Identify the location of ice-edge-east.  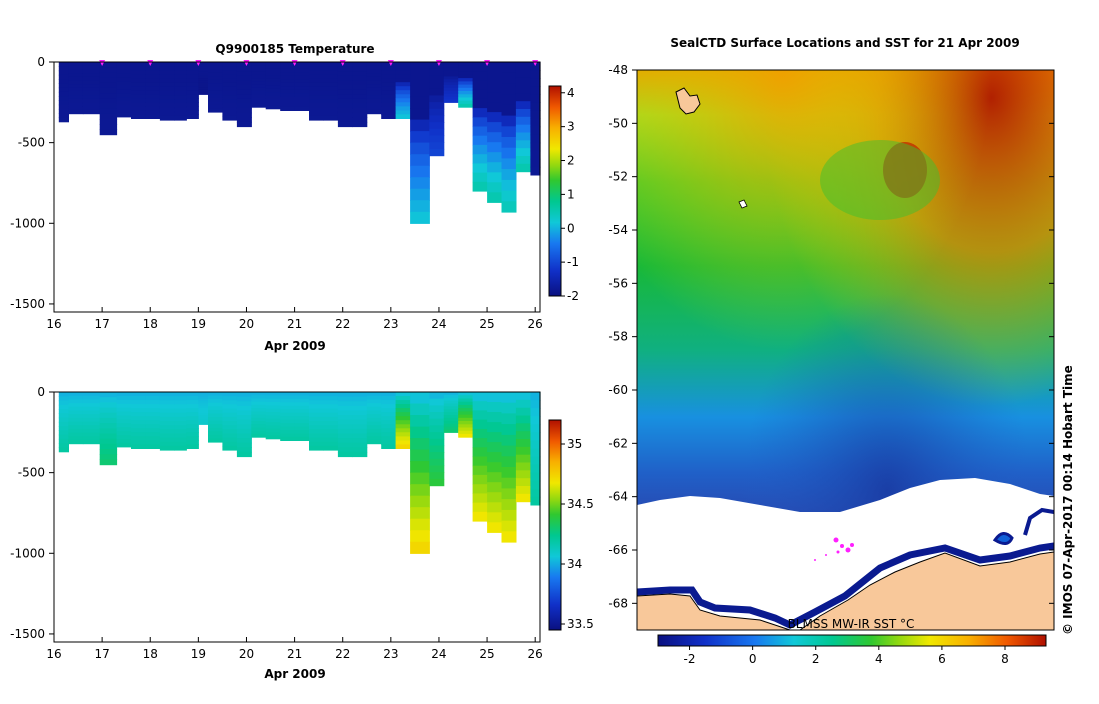
(1038, 521).